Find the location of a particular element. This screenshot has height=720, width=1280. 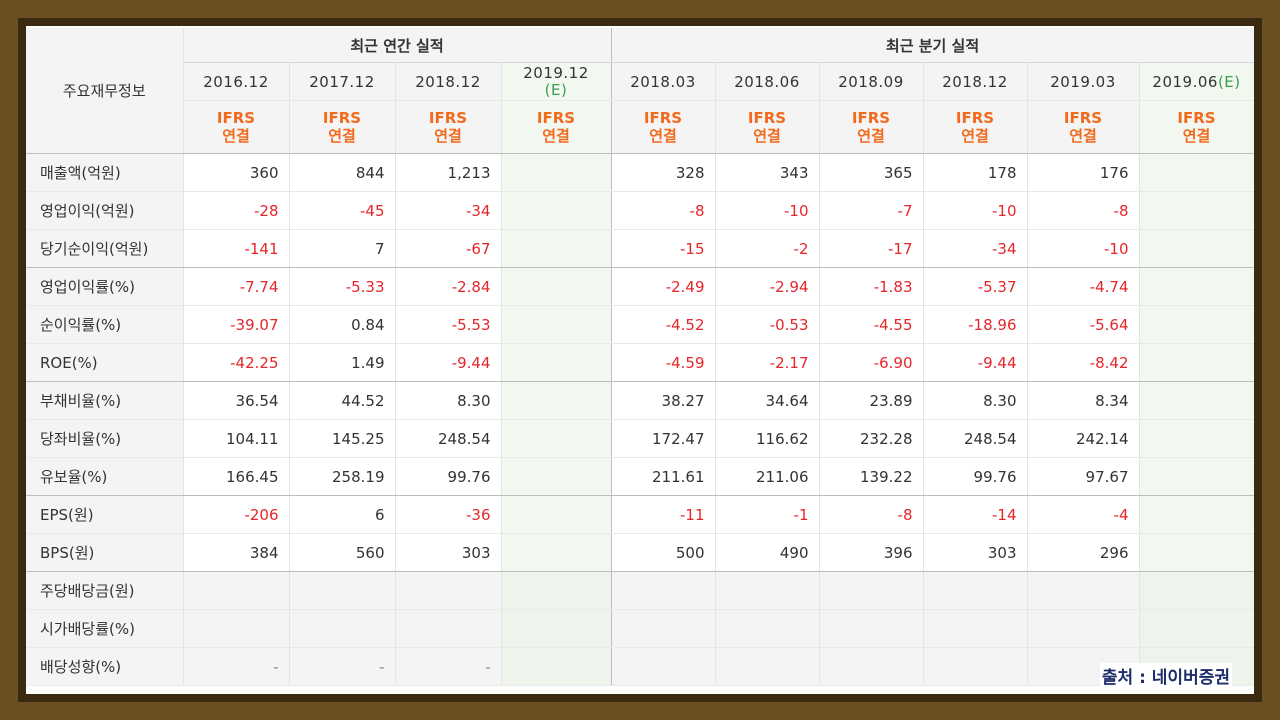

data-cell: 242.14 is located at coordinates (1083, 438).